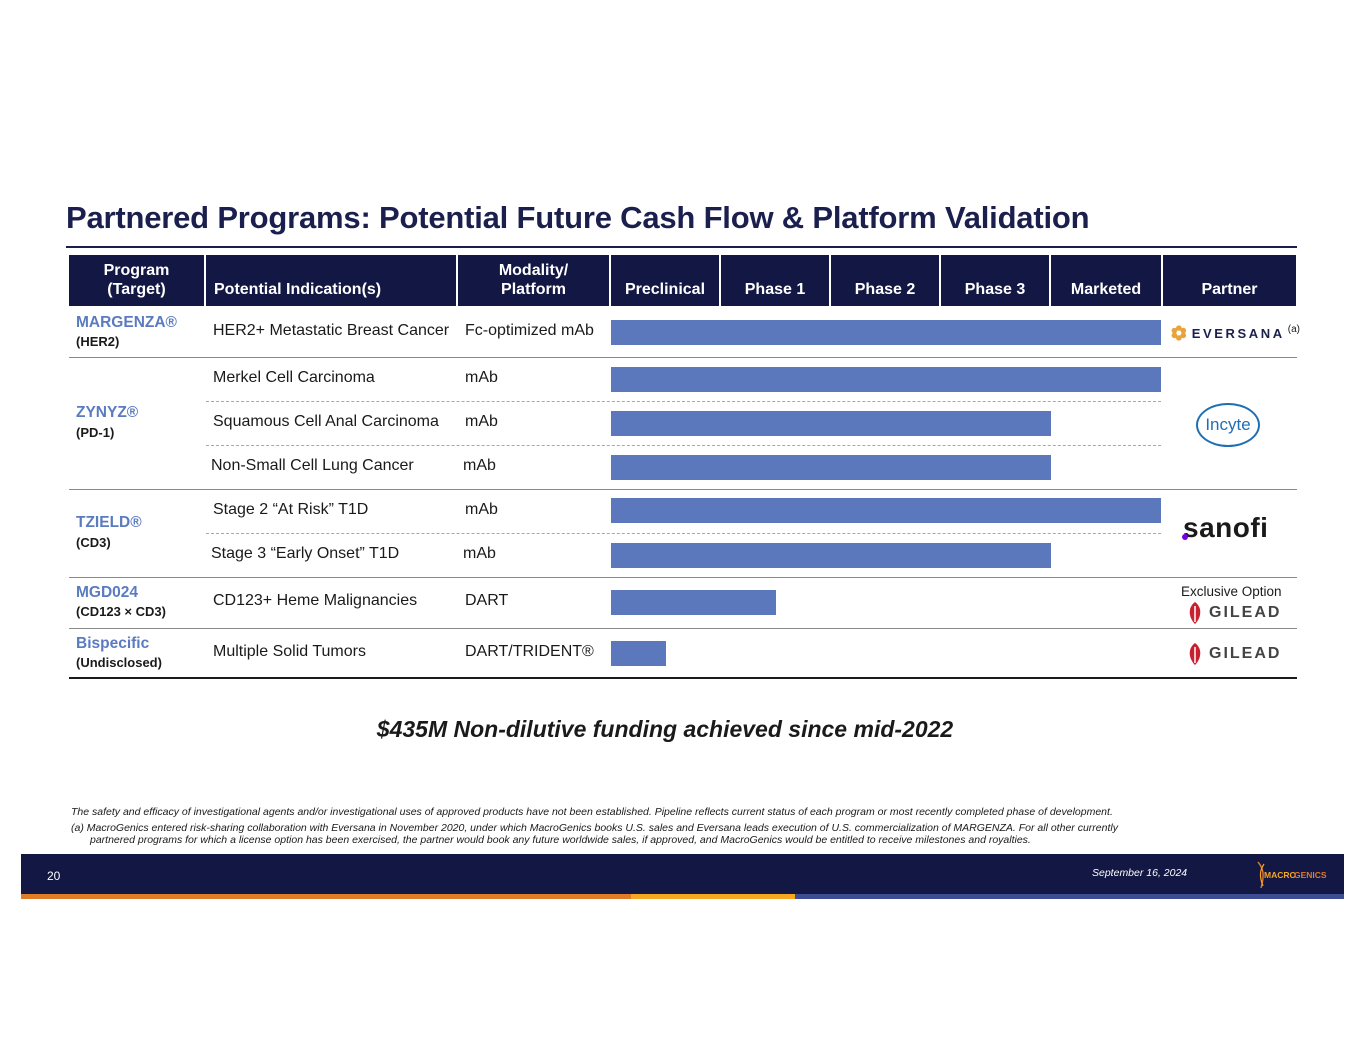  Describe the element at coordinates (995, 280) in the screenshot. I see `header-phase-3: Phase 3` at that location.